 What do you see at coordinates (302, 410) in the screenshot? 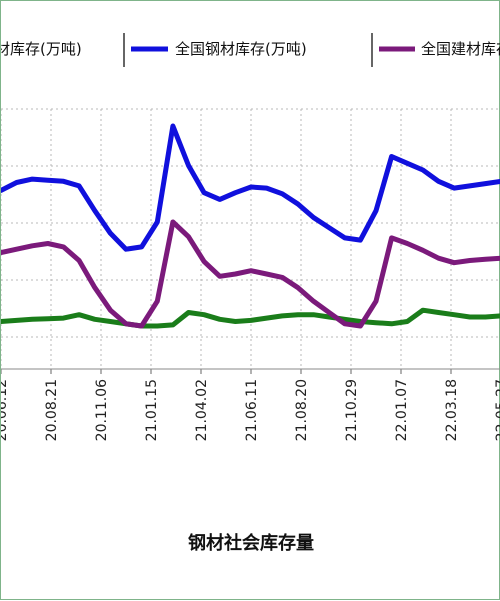
I see `x-tick-label: 21.08.20` at bounding box center [302, 410].